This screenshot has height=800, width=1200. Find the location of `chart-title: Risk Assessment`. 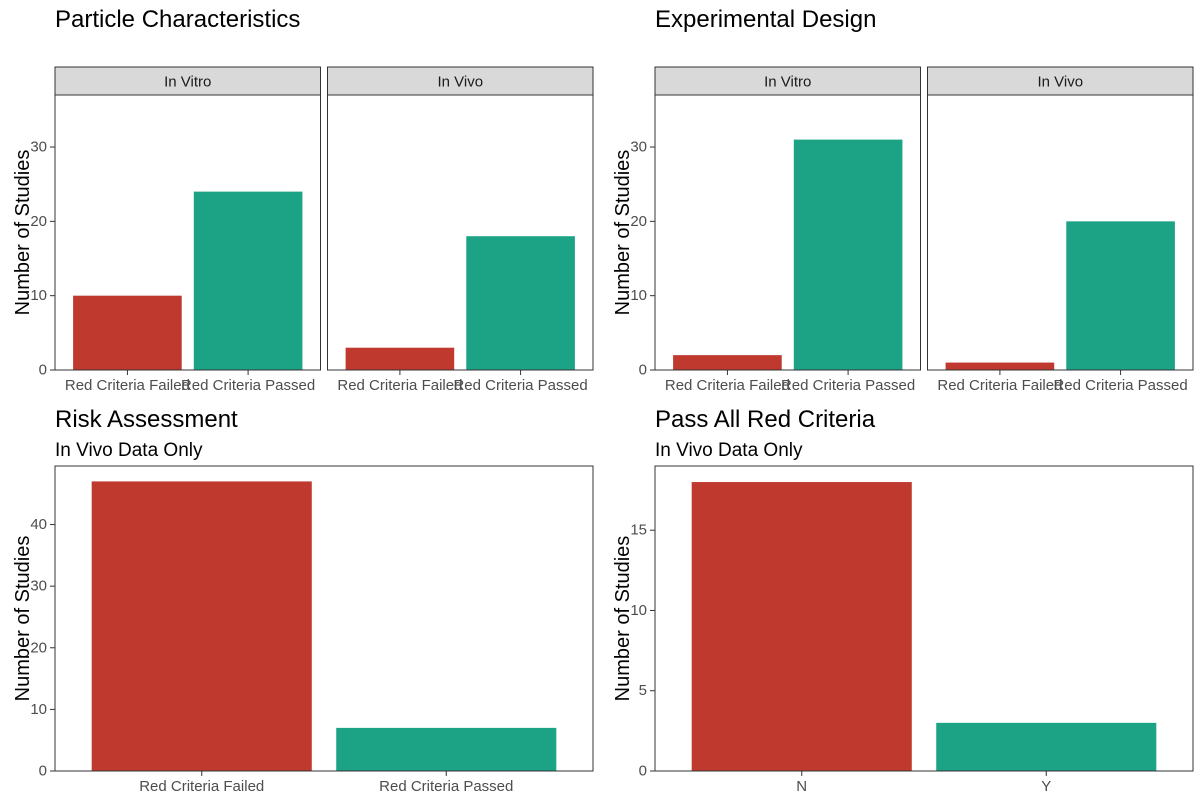

chart-title: Risk Assessment is located at coordinates (146, 419).